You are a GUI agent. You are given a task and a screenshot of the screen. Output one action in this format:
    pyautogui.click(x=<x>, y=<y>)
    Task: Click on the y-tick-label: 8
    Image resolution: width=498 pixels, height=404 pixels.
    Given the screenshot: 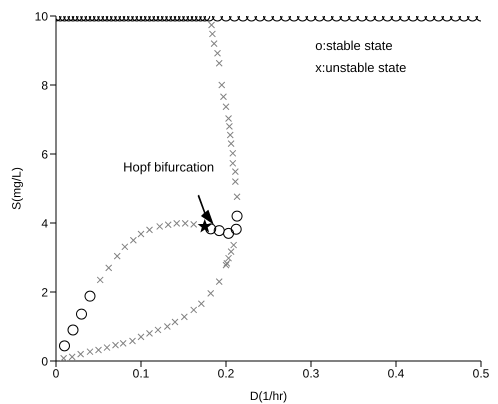 What is the action you would take?
    pyautogui.click(x=44, y=85)
    